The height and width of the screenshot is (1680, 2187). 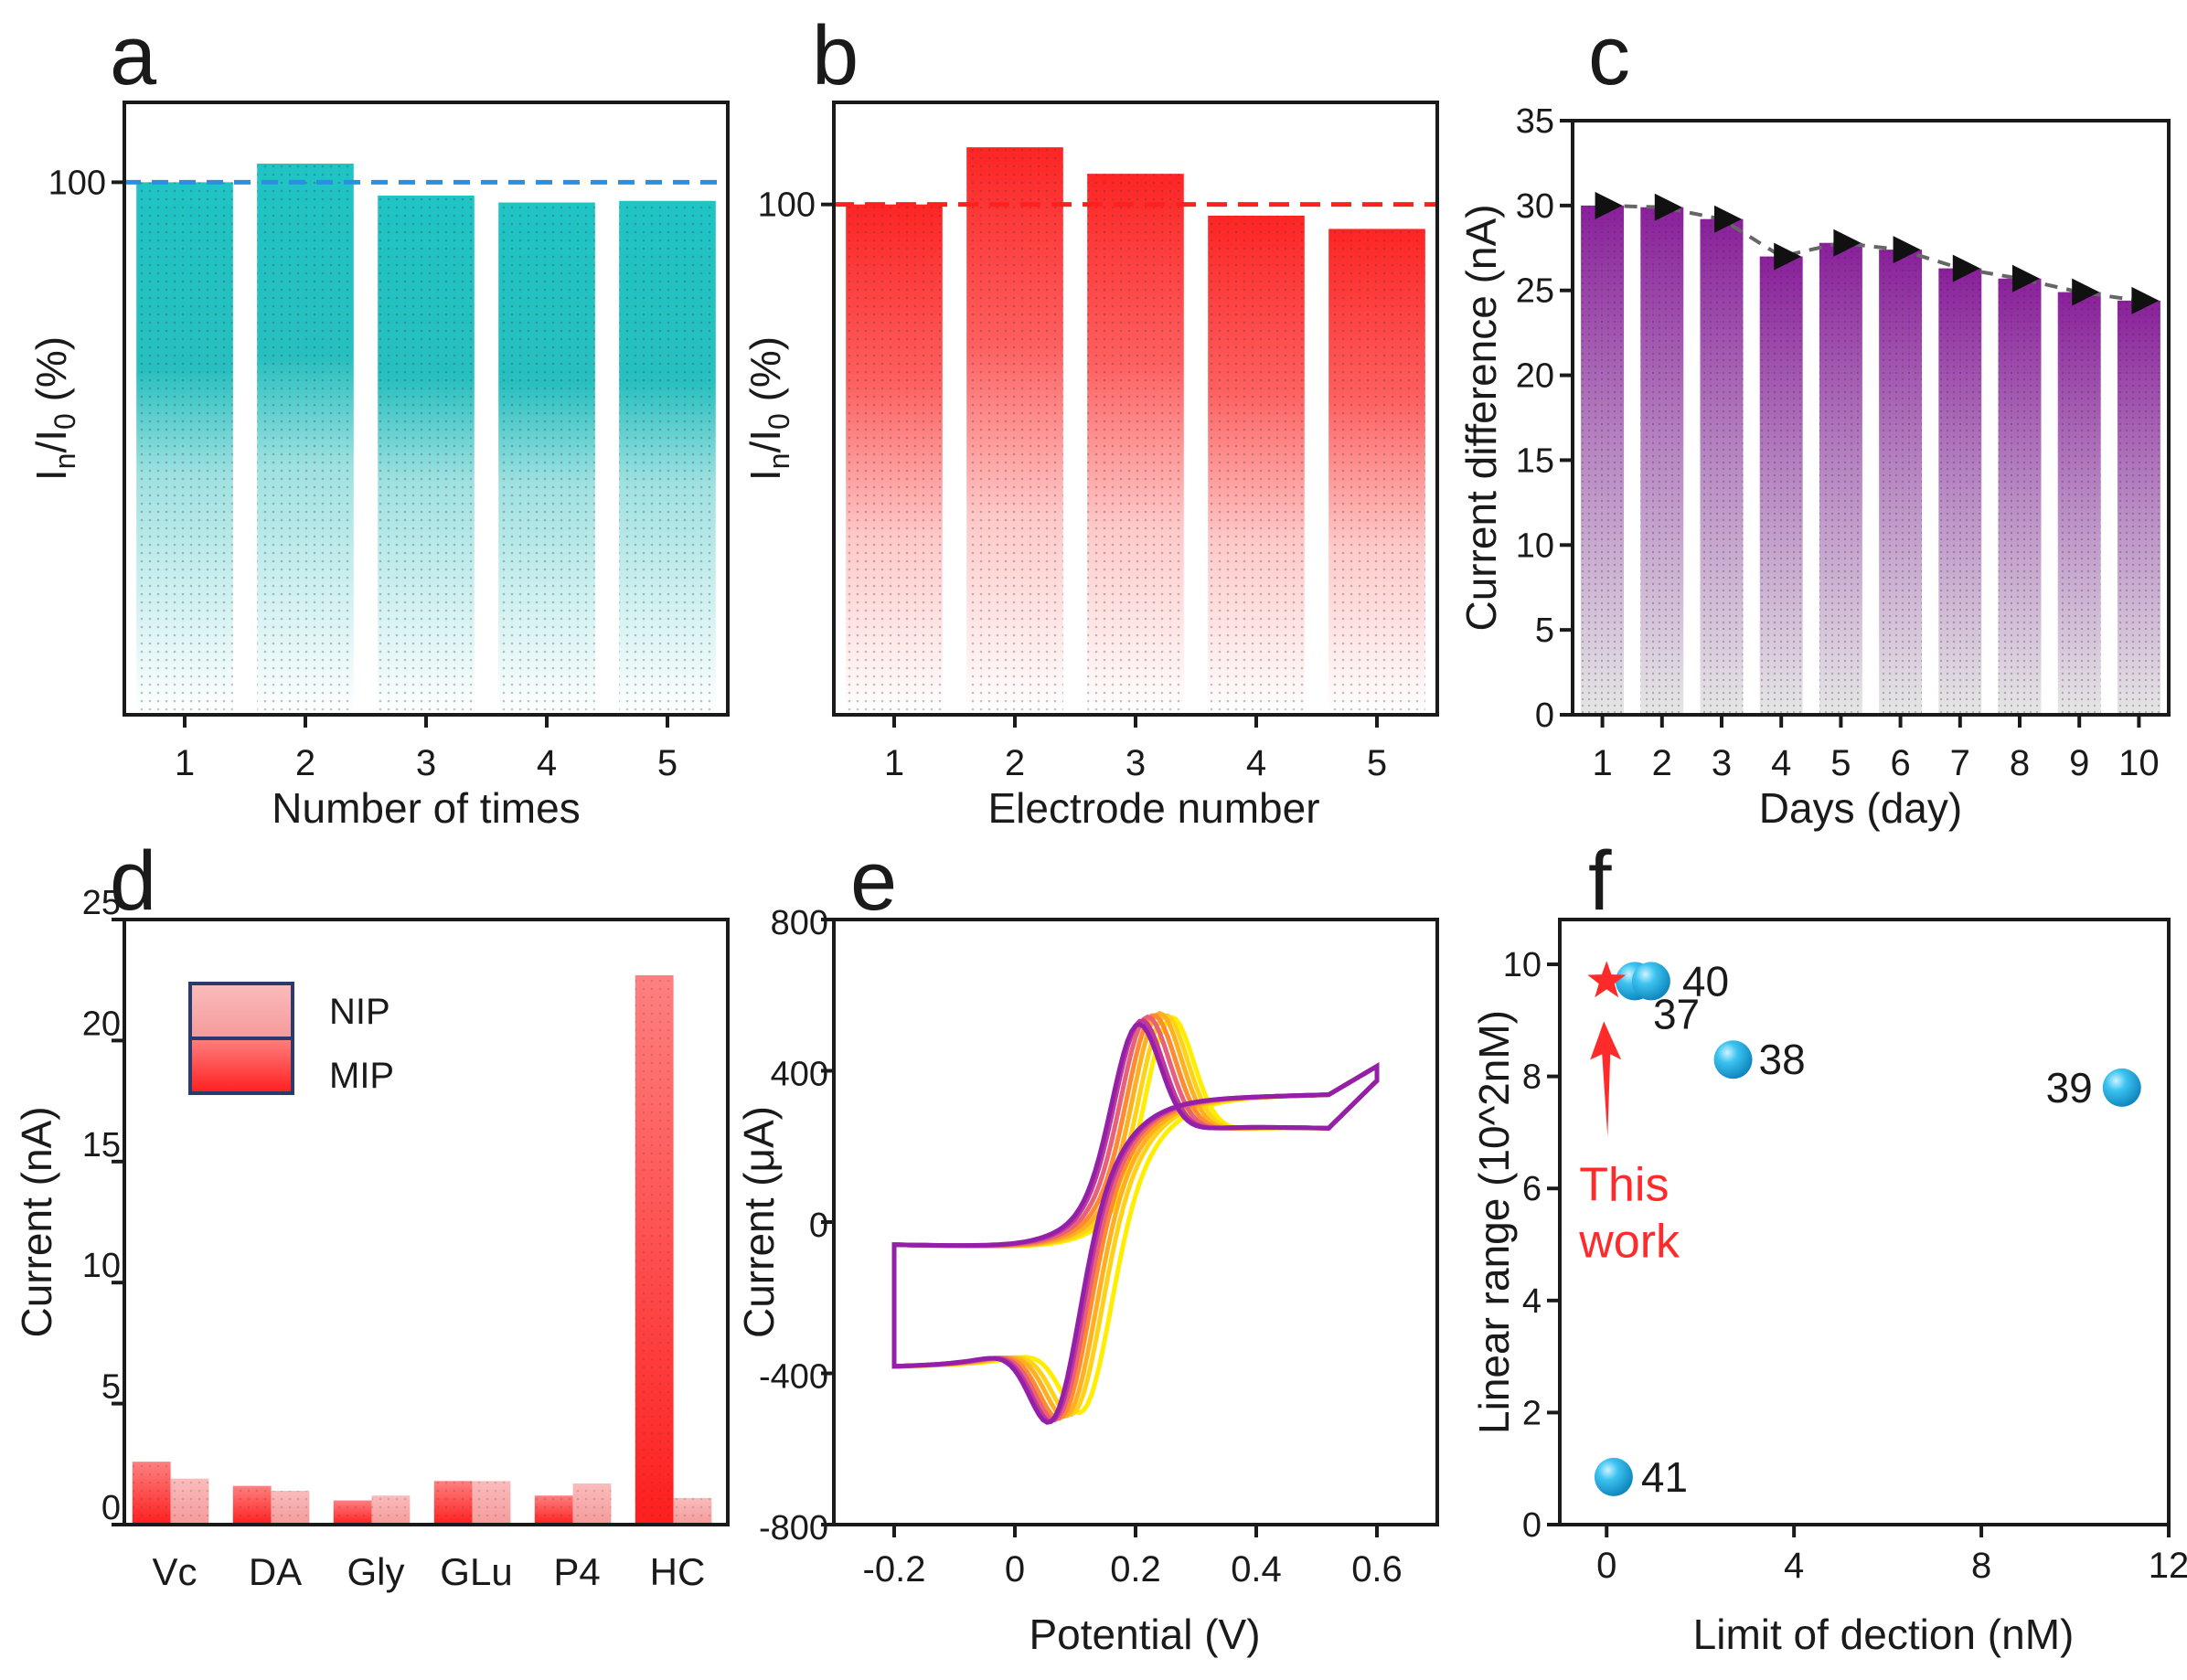 What do you see at coordinates (759, 1222) in the screenshot?
I see `y-axis-title: Current (μA)` at bounding box center [759, 1222].